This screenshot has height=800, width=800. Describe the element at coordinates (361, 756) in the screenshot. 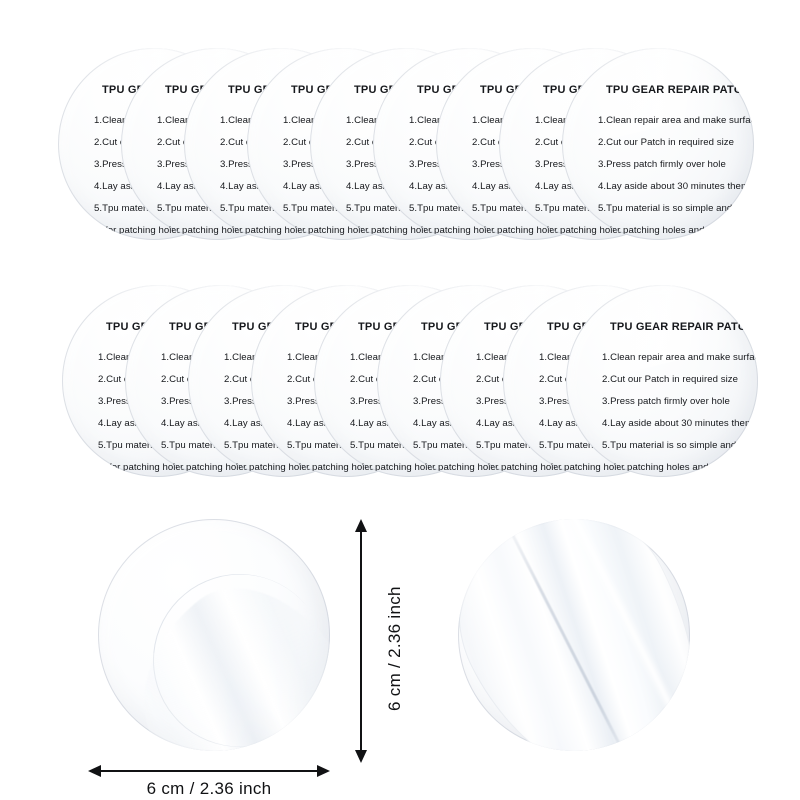

I see `dimension-arrow-down-icon` at that location.